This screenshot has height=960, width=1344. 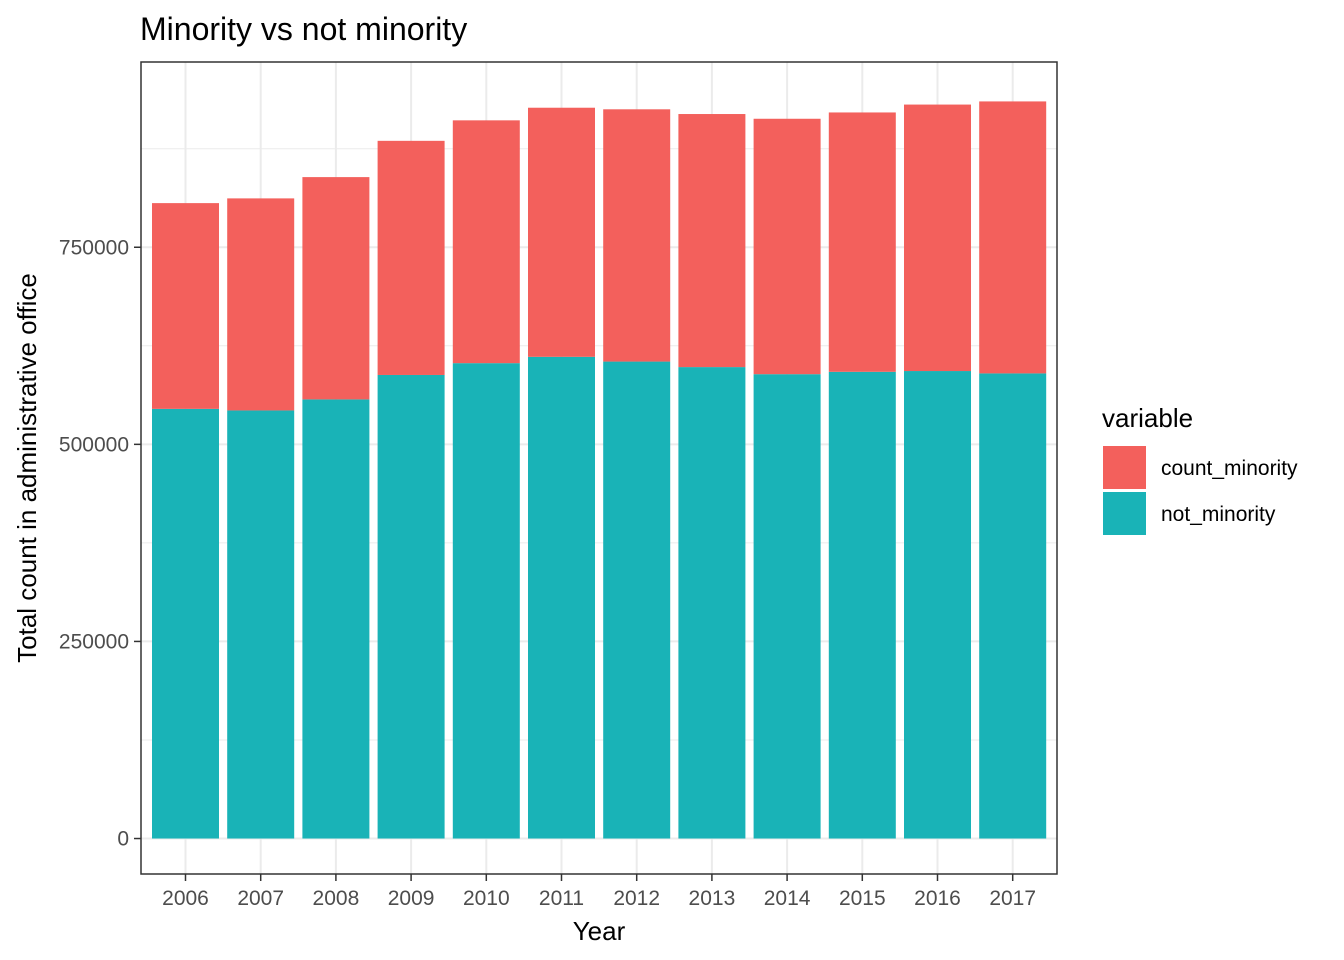 I want to click on y-tick-label: 250000, so click(x=94, y=641).